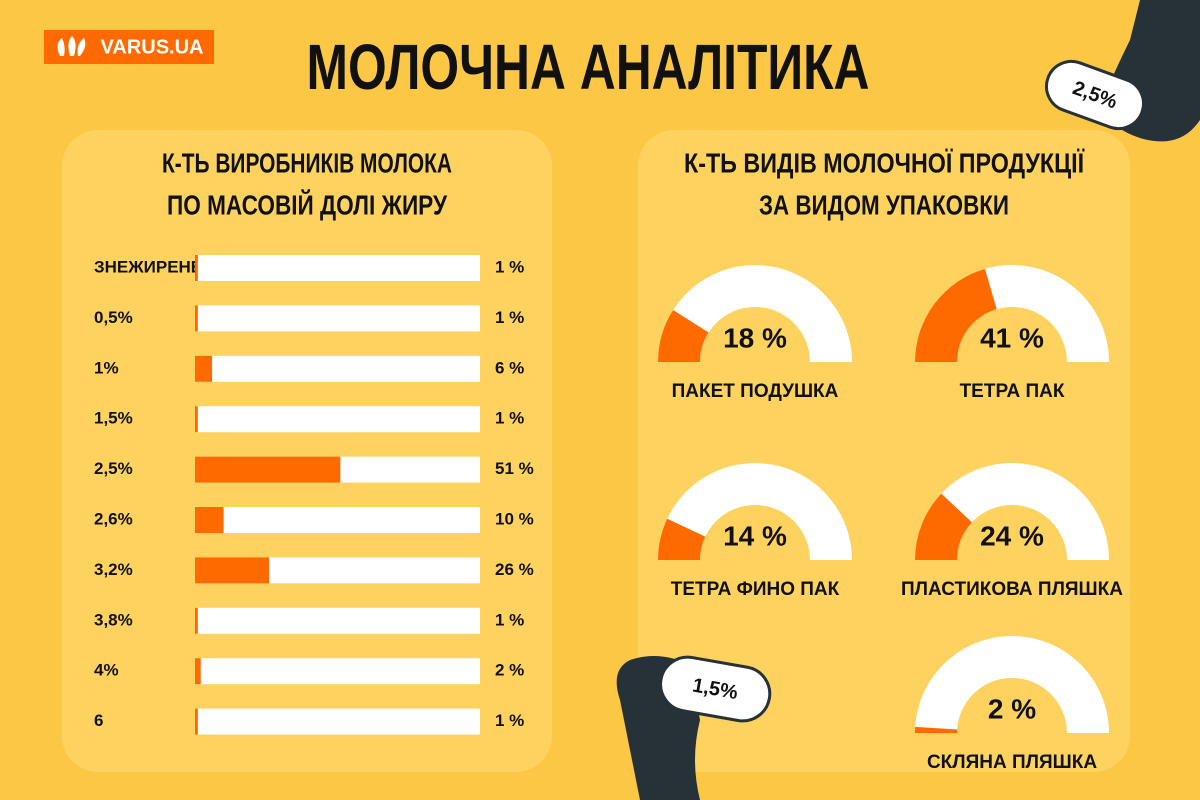 This screenshot has width=1200, height=800. What do you see at coordinates (588, 67) in the screenshot?
I see `page-title: МОЛОЧНА АНАЛІТИКА` at bounding box center [588, 67].